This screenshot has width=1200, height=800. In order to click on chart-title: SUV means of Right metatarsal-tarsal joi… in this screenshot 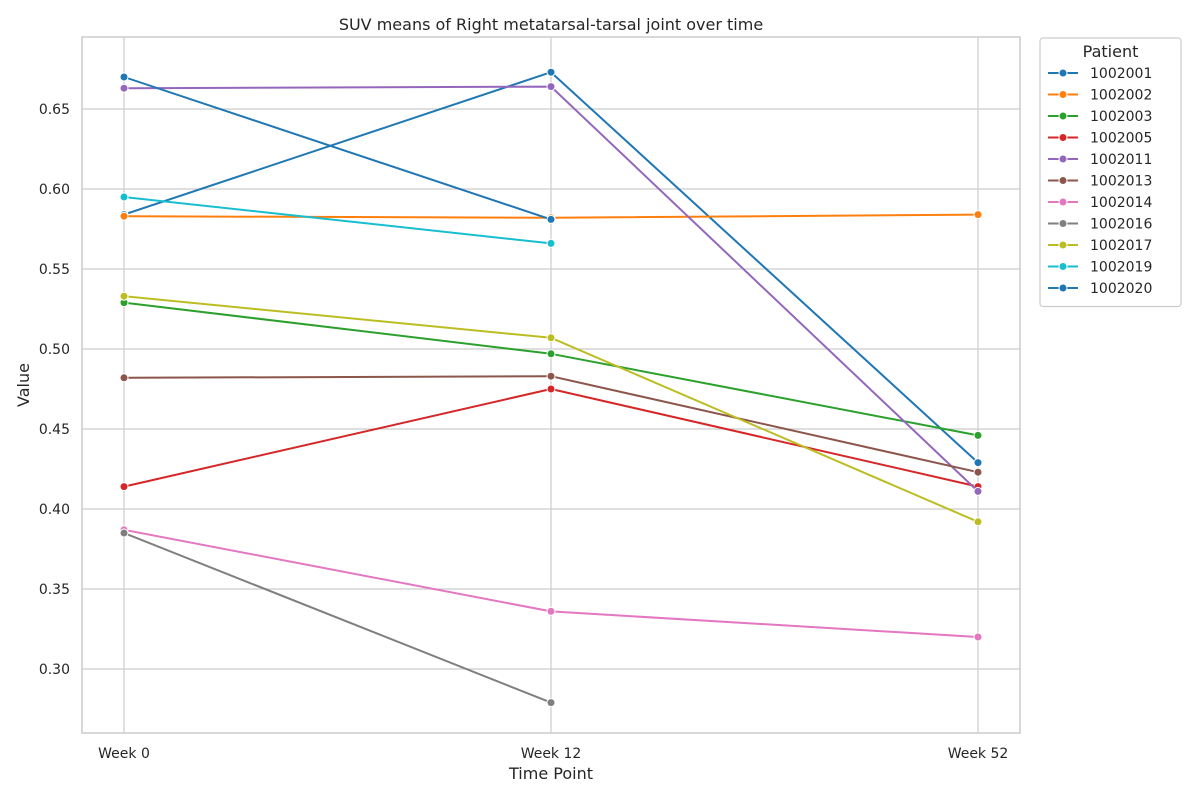, I will do `click(551, 24)`.